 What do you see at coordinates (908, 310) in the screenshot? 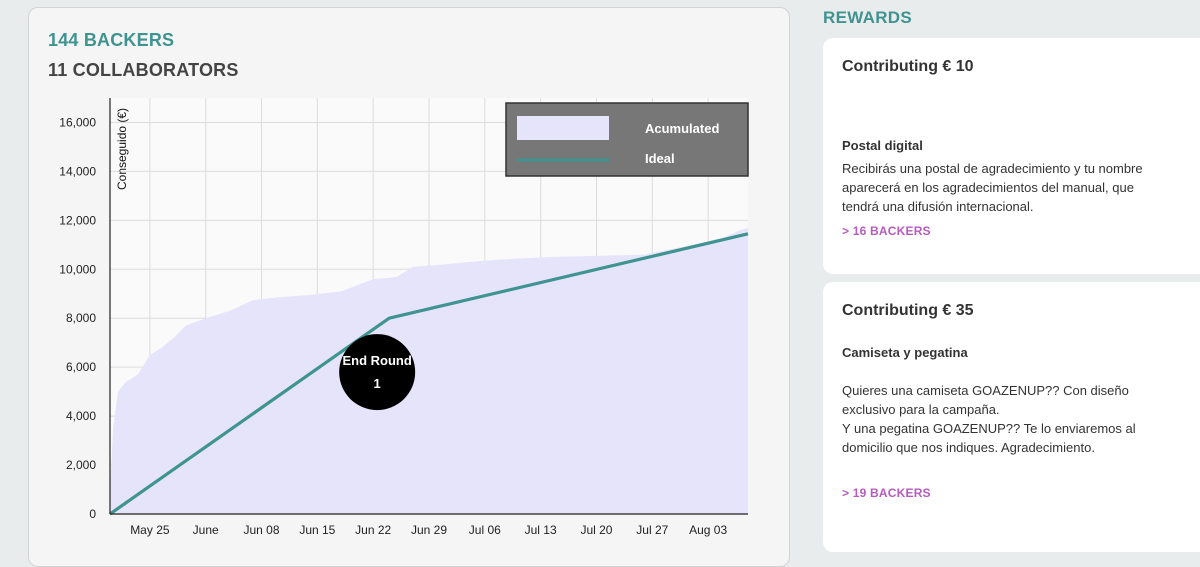
I see `reward-title: Contributing € 35` at bounding box center [908, 310].